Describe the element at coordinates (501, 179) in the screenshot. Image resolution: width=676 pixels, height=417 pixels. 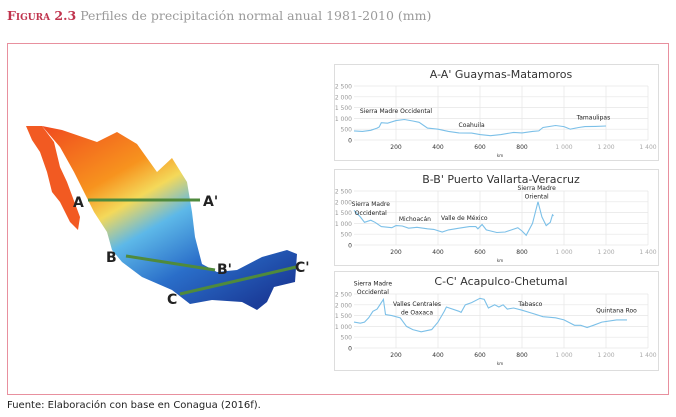
I see `chart-title: B-B' Puerto Vallarta-Veracruz` at that location.